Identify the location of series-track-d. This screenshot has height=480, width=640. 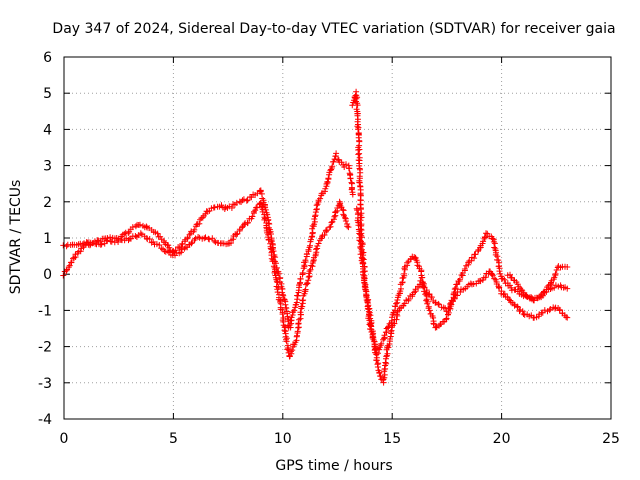
(462, 281).